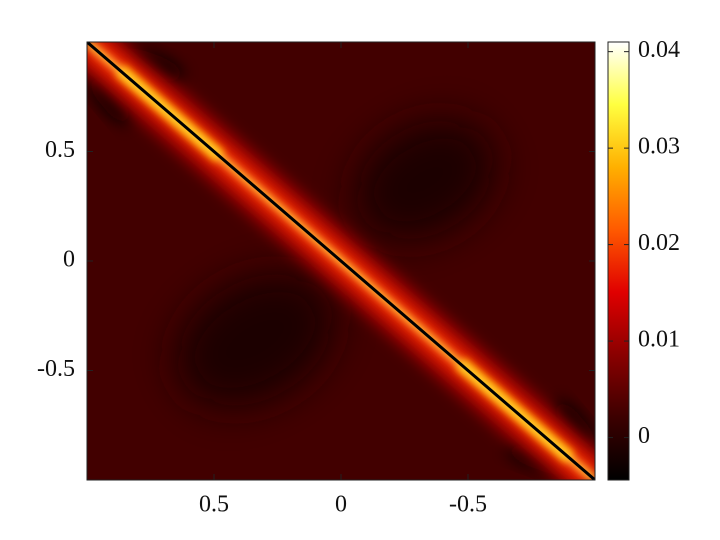 Image resolution: width=720 pixels, height=540 pixels. What do you see at coordinates (659, 340) in the screenshot?
I see `colorbar-tick-label: 0.01` at bounding box center [659, 340].